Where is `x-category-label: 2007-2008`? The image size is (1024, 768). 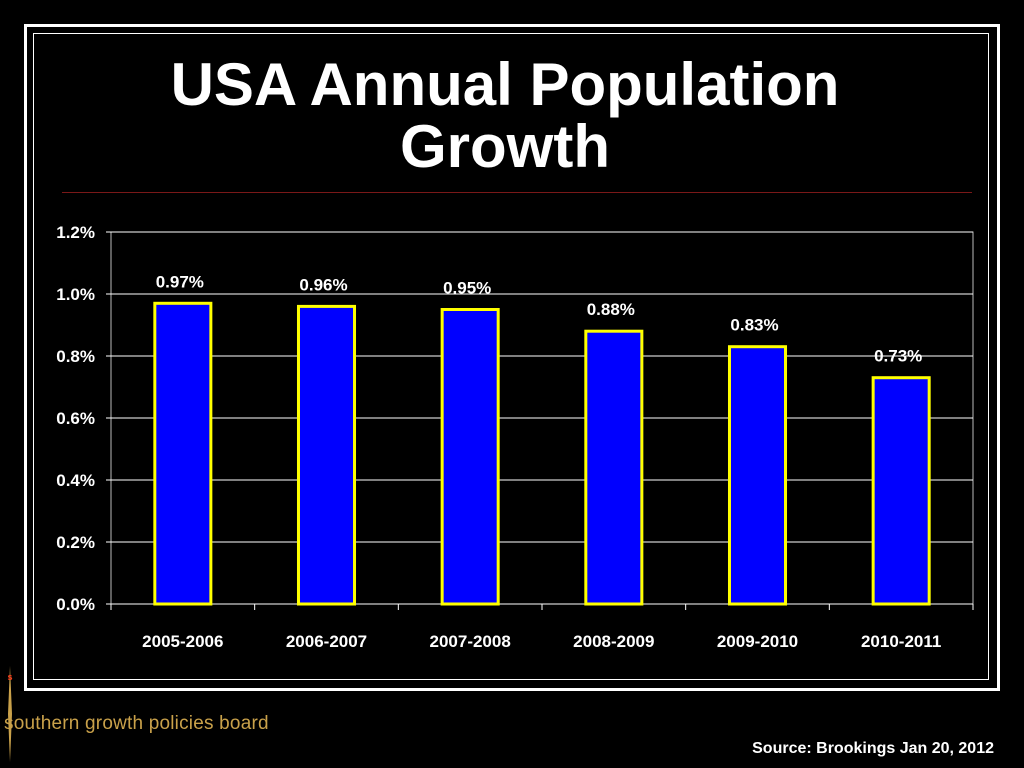 x-category-label: 2007-2008 is located at coordinates (470, 641).